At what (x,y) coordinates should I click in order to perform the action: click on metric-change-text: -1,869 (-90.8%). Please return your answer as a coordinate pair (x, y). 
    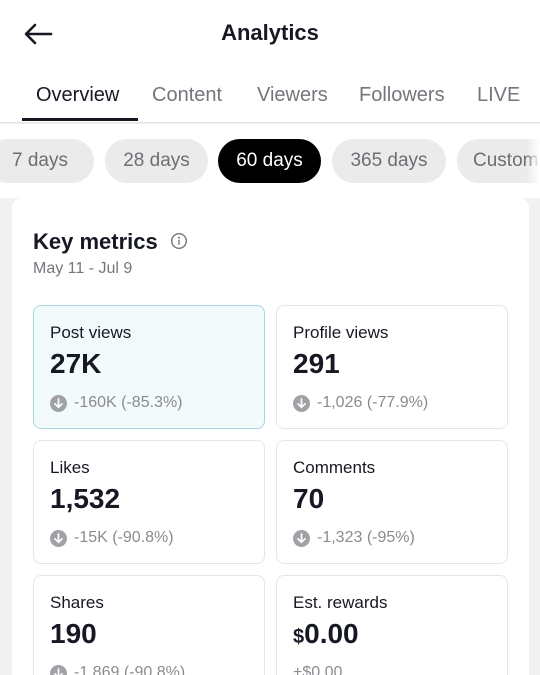
    Looking at the image, I should click on (130, 669).